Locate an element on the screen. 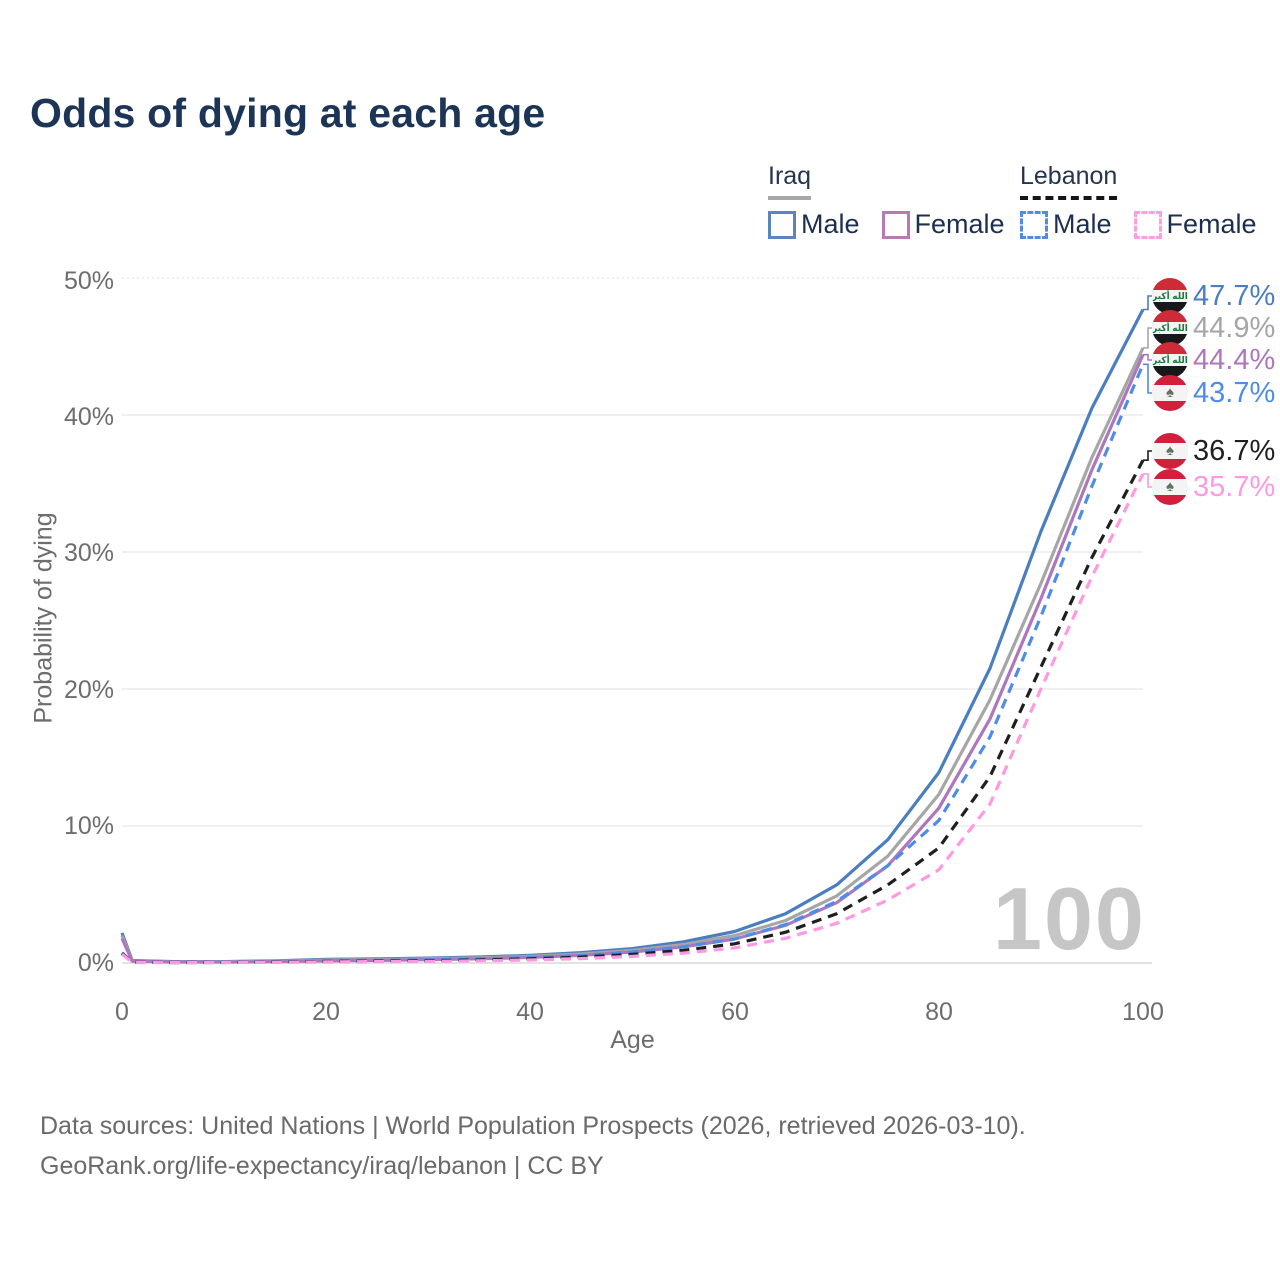 This screenshot has width=1280, height=1280. legend-item-iraq-female: Female is located at coordinates (943, 224).